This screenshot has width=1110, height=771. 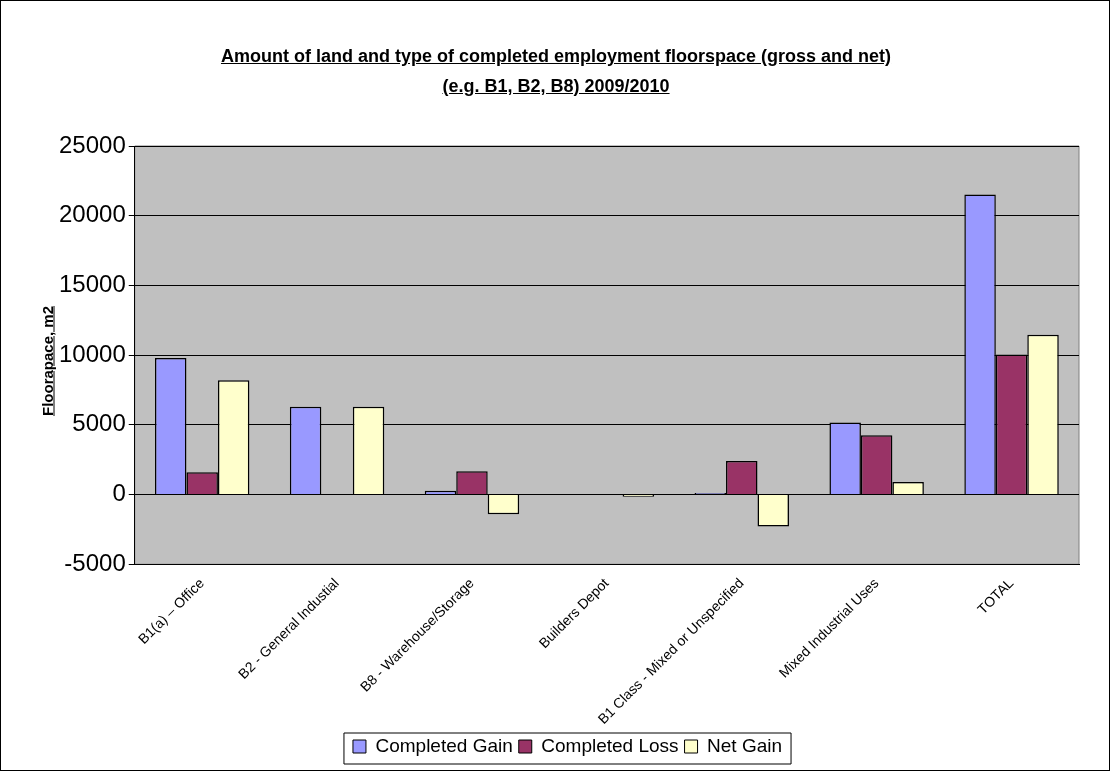 What do you see at coordinates (92, 353) in the screenshot?
I see `y-tick-label: 10000` at bounding box center [92, 353].